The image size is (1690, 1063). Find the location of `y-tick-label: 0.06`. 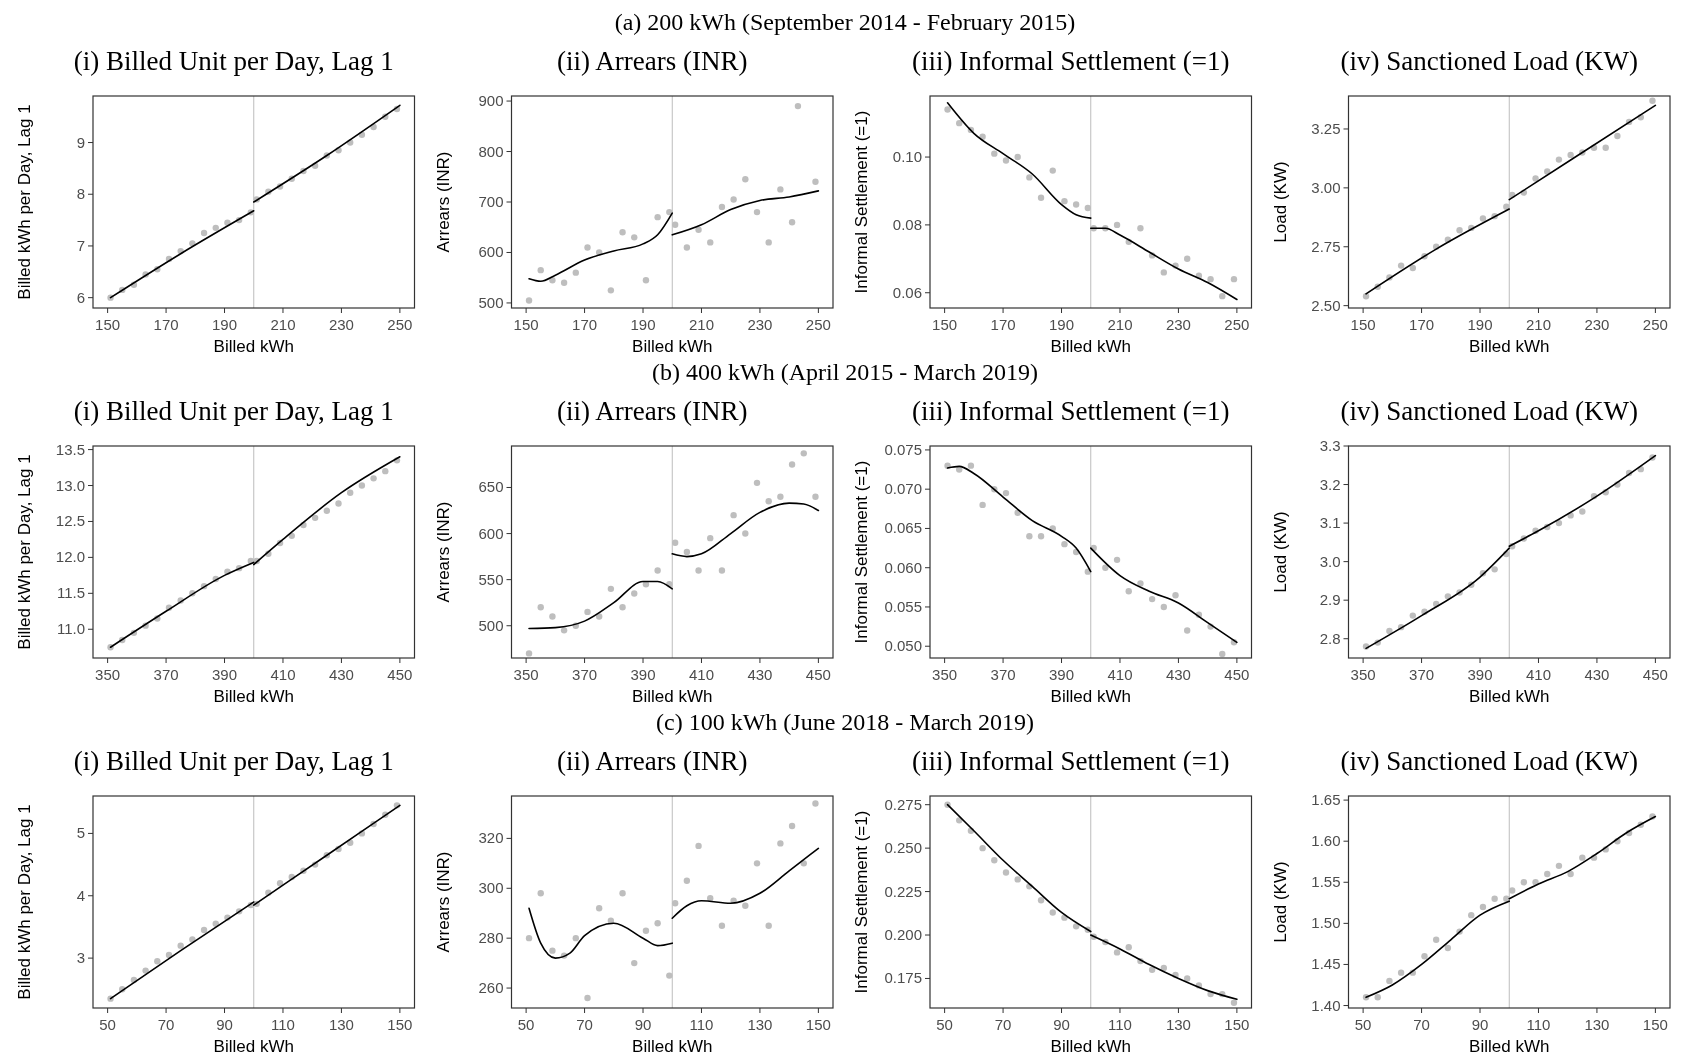

y-tick-label: 0.06 is located at coordinates (907, 292).